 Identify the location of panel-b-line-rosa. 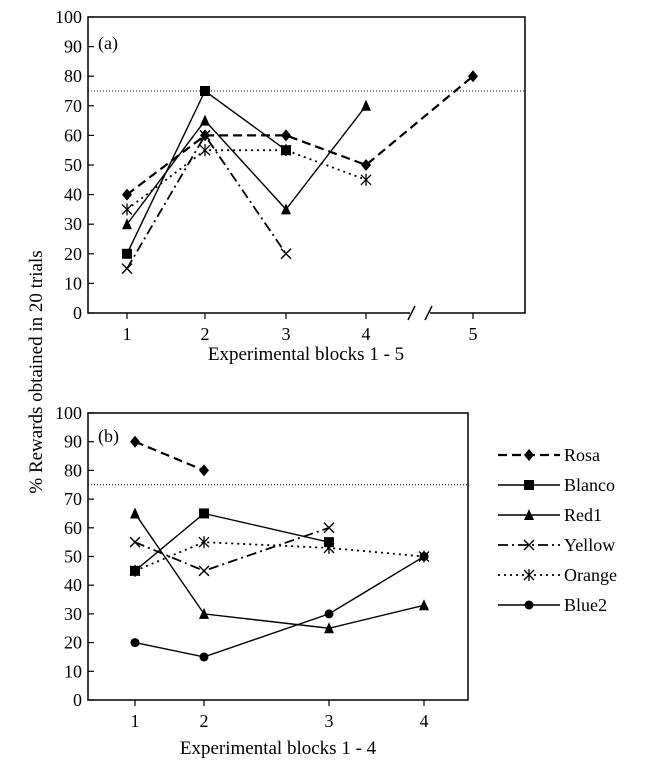
(169, 456).